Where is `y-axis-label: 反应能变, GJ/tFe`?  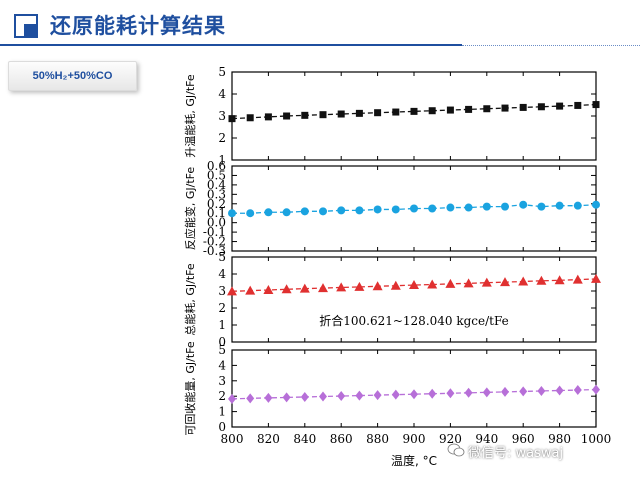 y-axis-label: 反应能变, GJ/tFe is located at coordinates (190, 209).